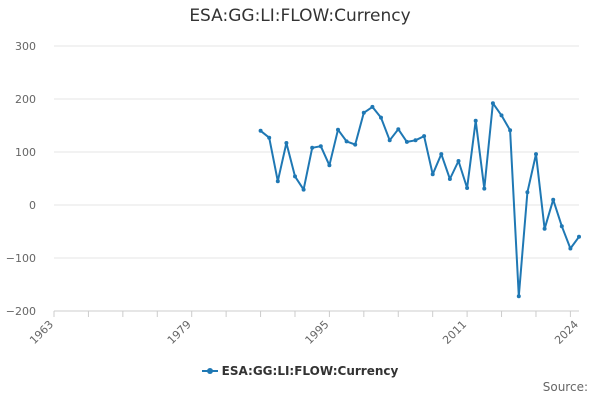 The width and height of the screenshot is (600, 400). Describe the element at coordinates (32, 205) in the screenshot. I see `y-tick-label: 0` at that location.